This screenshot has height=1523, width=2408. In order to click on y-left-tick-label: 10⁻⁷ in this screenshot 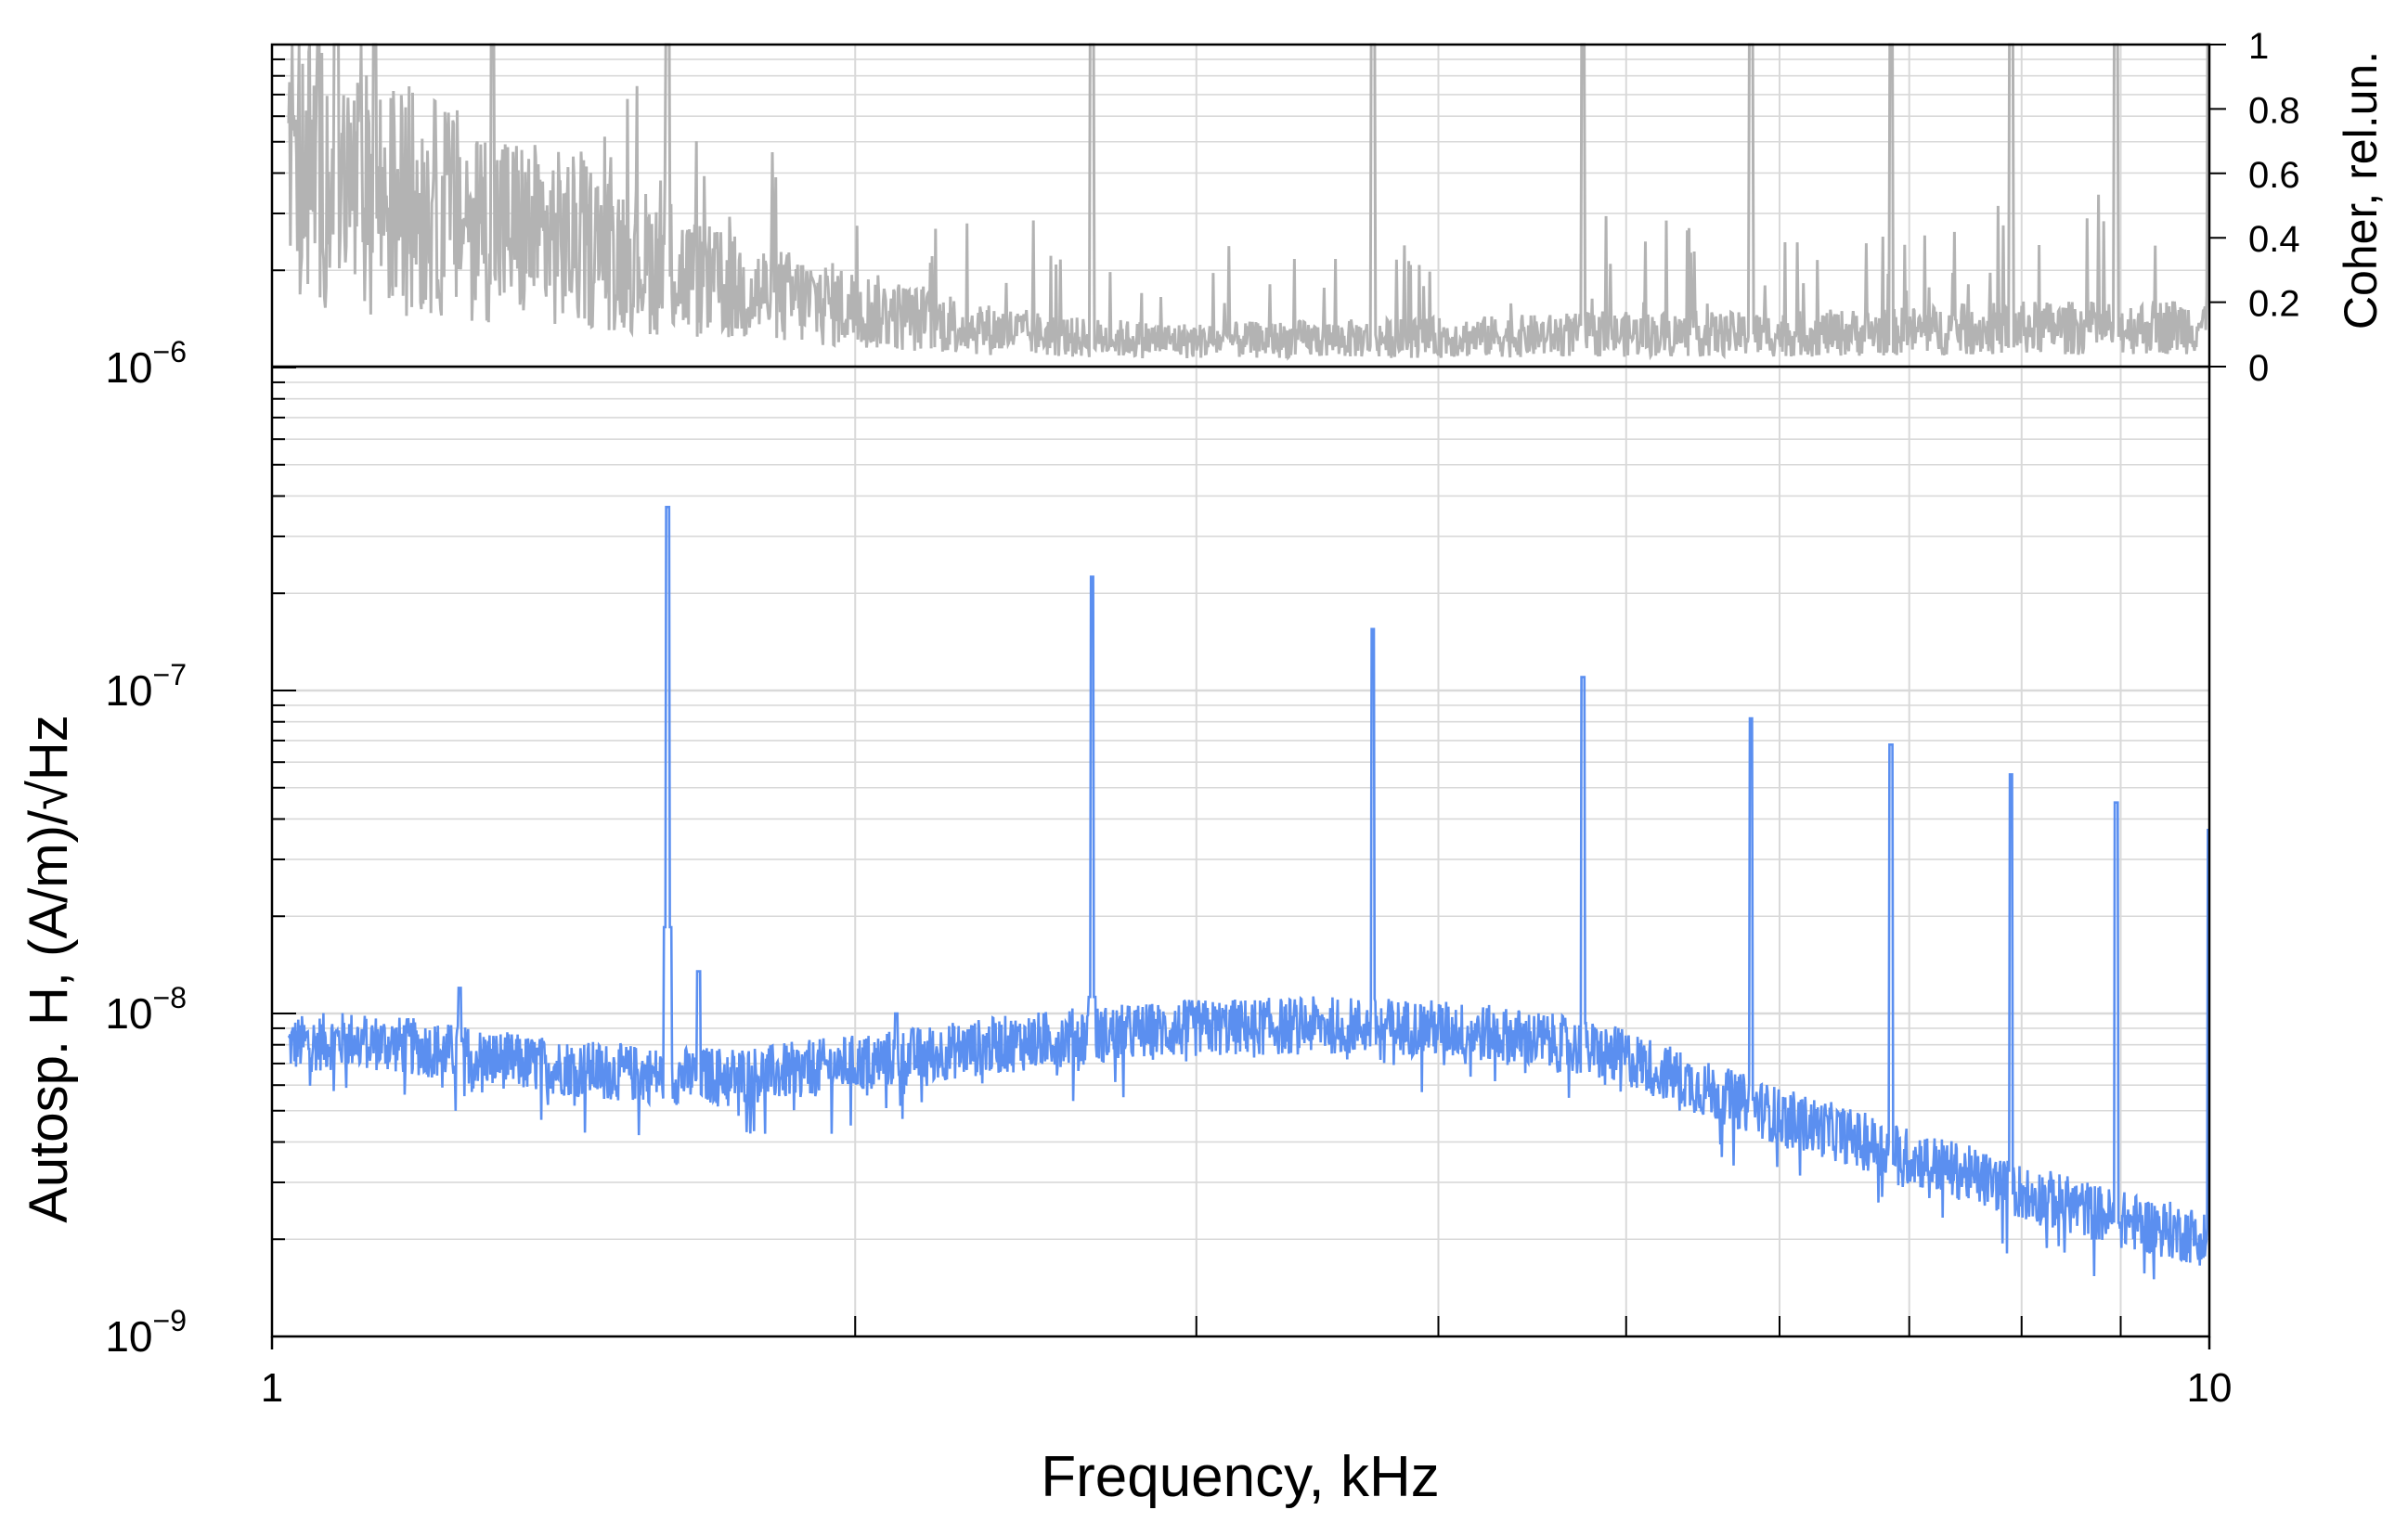, I will do `click(146, 686)`.